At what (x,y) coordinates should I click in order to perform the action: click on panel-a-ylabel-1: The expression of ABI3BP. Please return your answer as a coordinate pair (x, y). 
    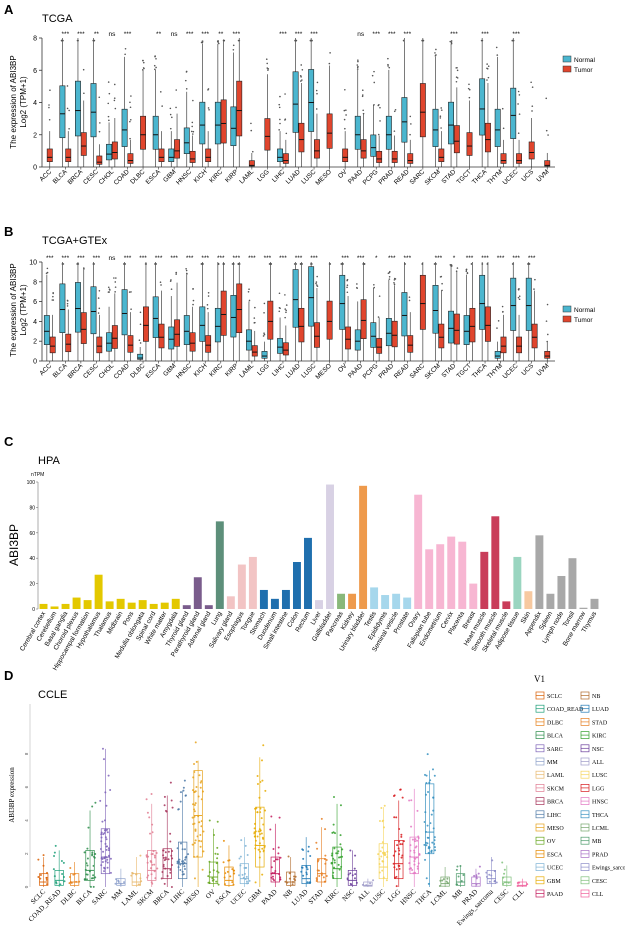
    Looking at the image, I should click on (13, 101).